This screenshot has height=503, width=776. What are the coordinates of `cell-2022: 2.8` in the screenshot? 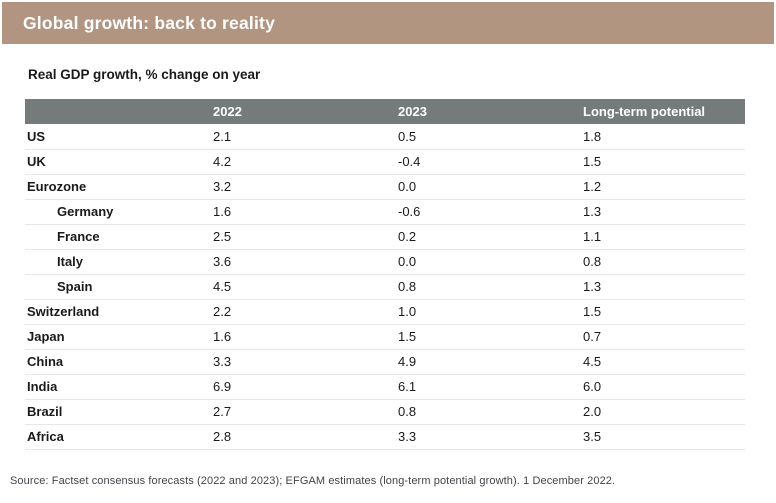 It's located at (305, 437).